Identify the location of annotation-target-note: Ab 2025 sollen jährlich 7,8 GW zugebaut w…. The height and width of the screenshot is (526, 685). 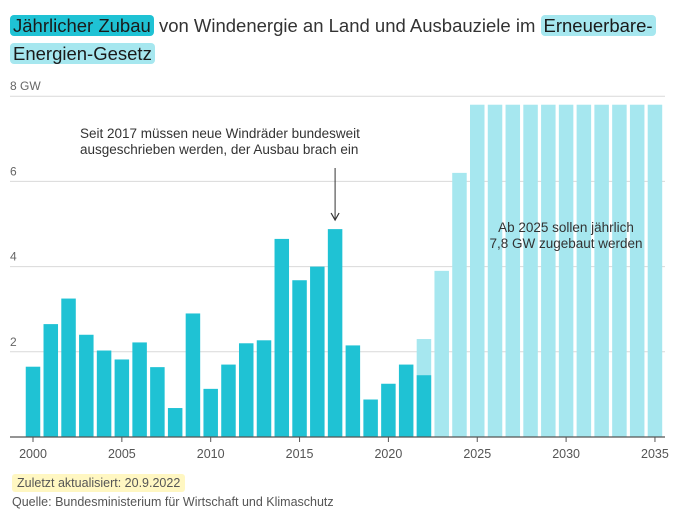
(565, 235).